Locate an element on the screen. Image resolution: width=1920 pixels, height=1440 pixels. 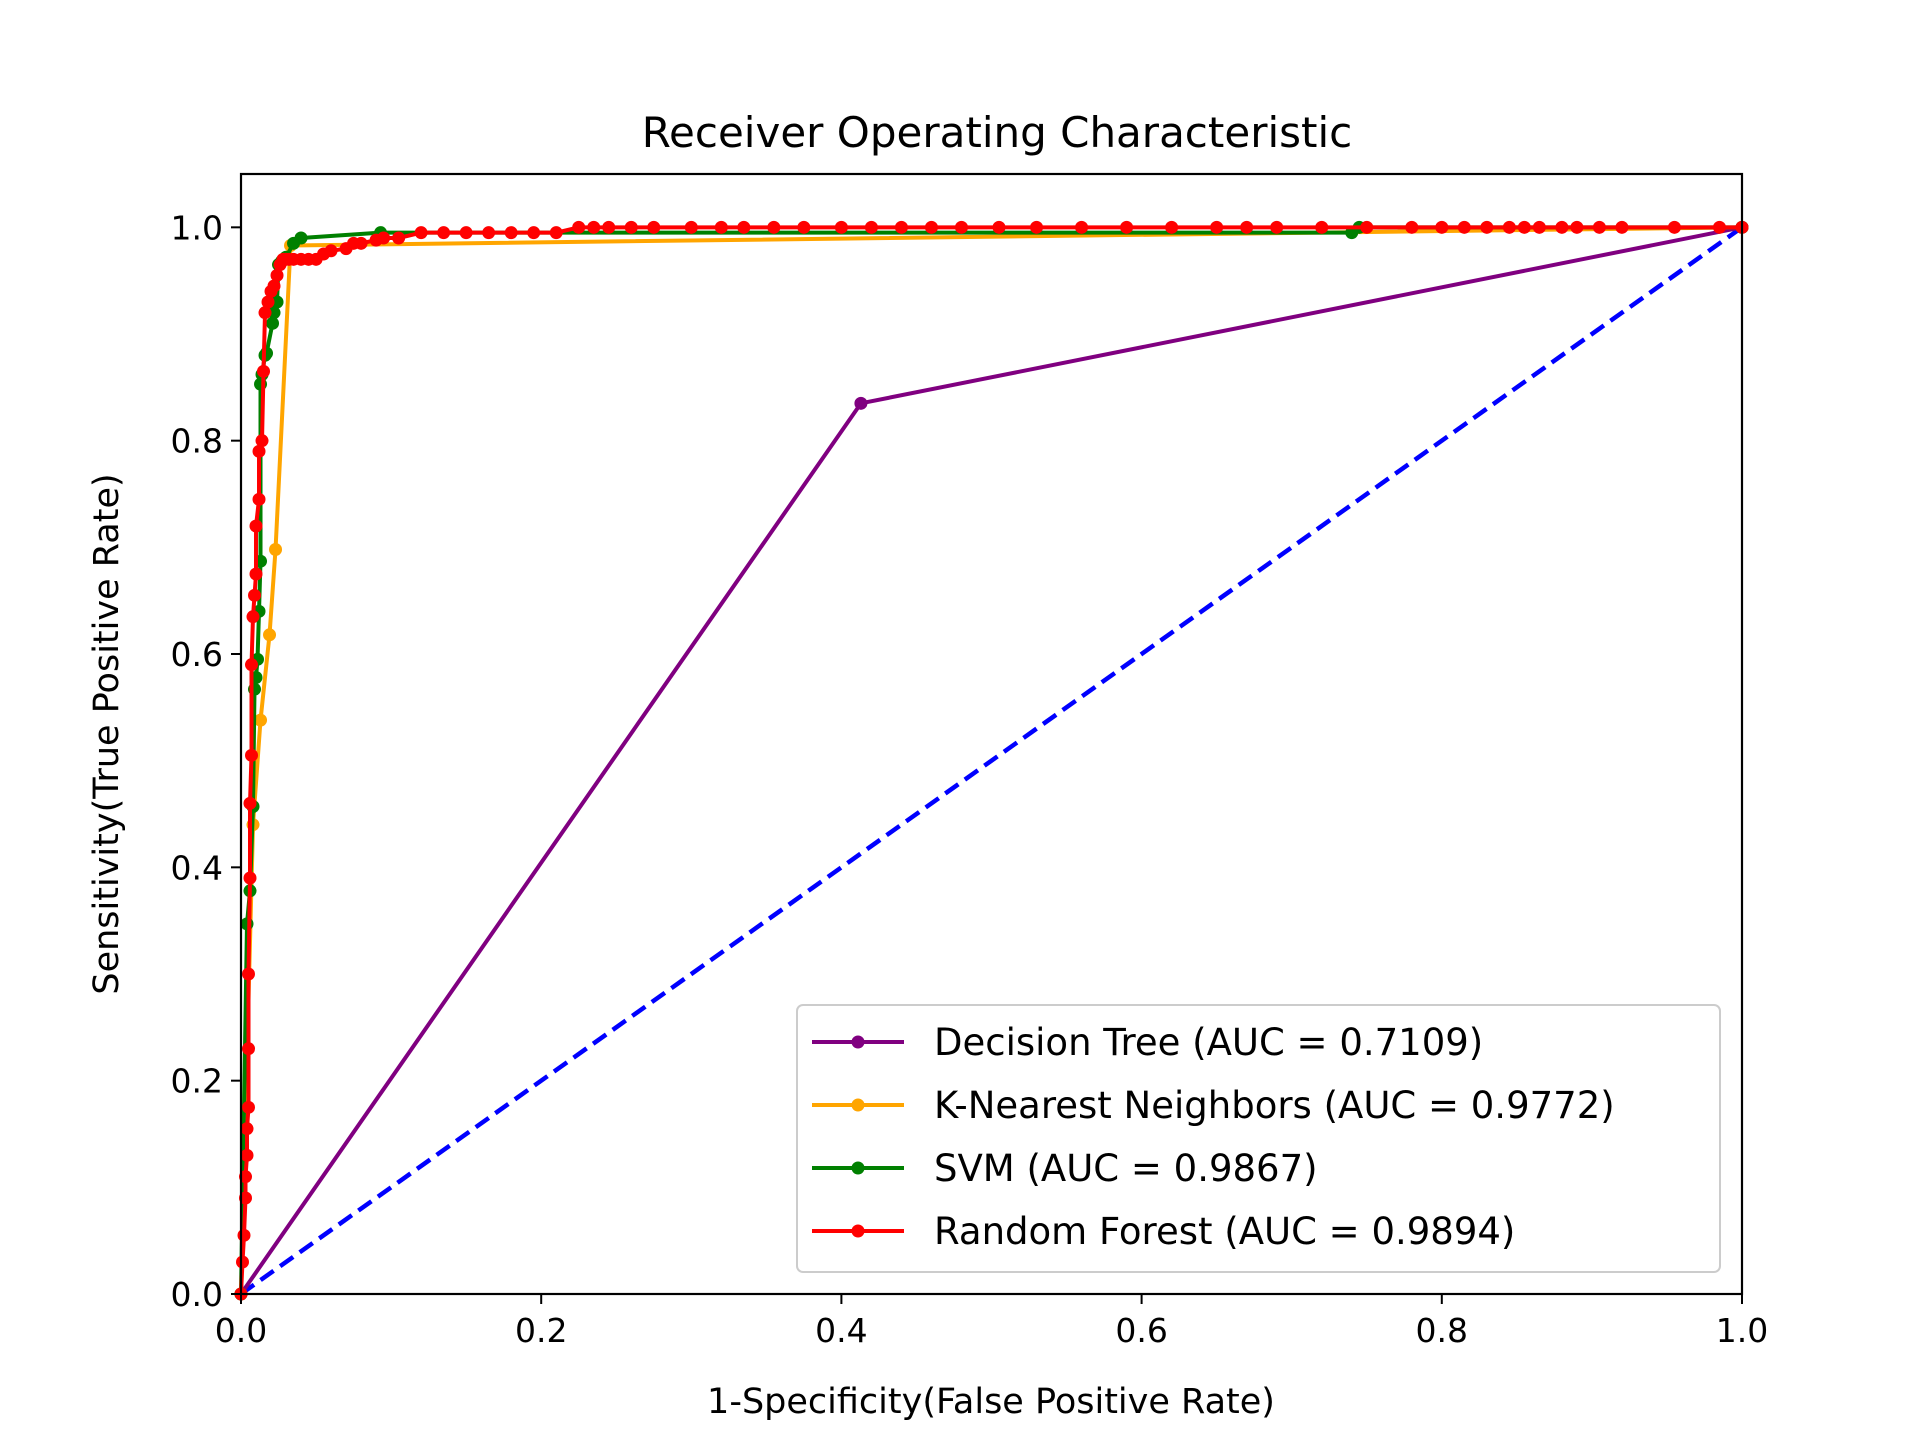
legend-entry: Random Forest (AUC = 0.9894) is located at coordinates (1163, 1231).